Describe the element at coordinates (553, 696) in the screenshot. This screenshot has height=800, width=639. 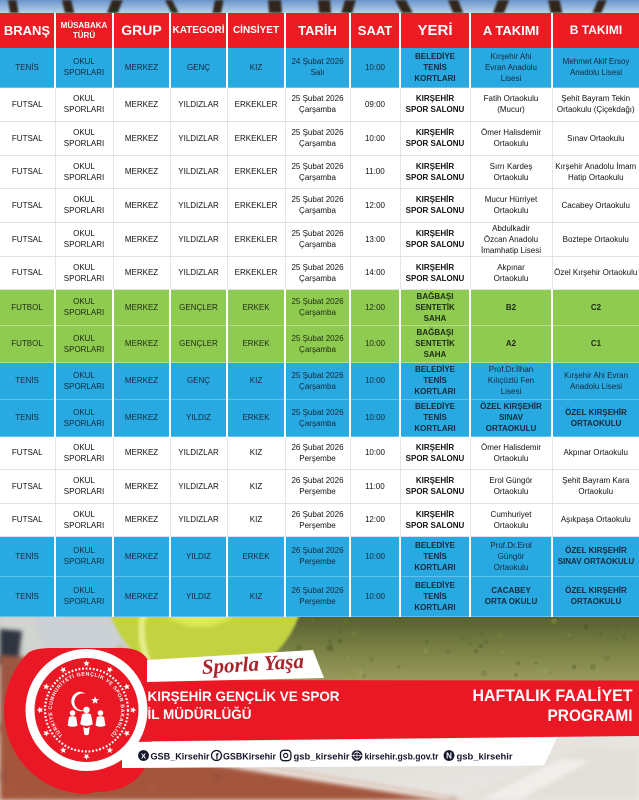
I see `svg-text: HAFTALIK FAALİYET` at that location.